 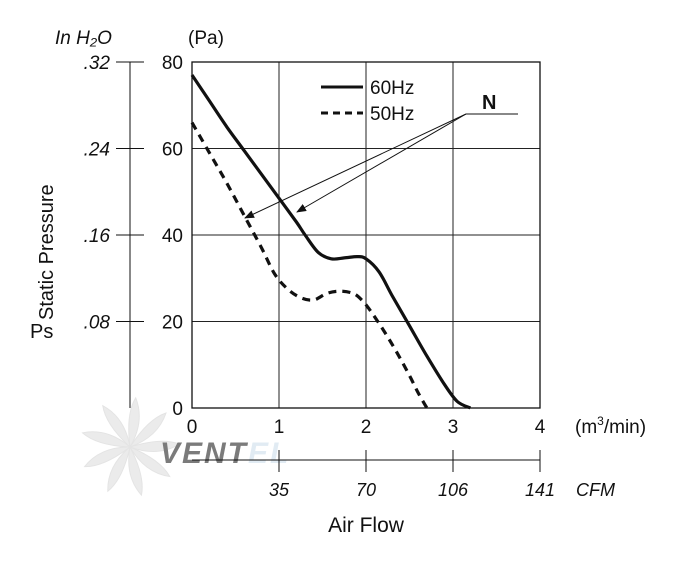 What do you see at coordinates (366, 525) in the screenshot?
I see `x-axis-title: Air Flow` at bounding box center [366, 525].